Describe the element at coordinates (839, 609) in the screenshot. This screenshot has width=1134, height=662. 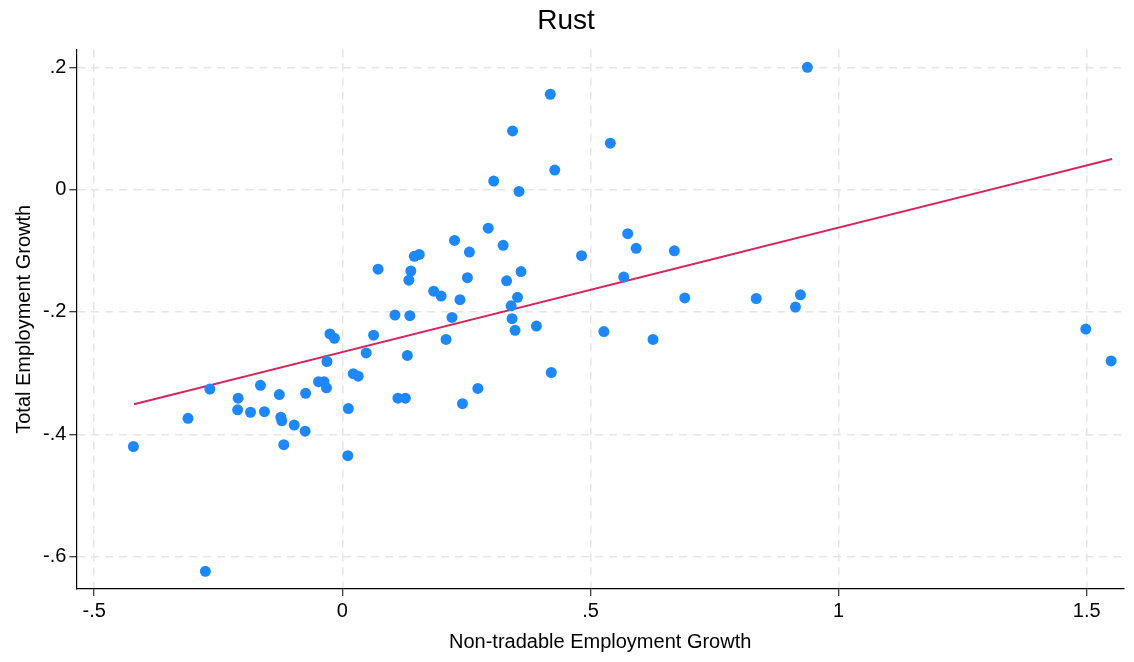
I see `x-tick-label: 1` at that location.